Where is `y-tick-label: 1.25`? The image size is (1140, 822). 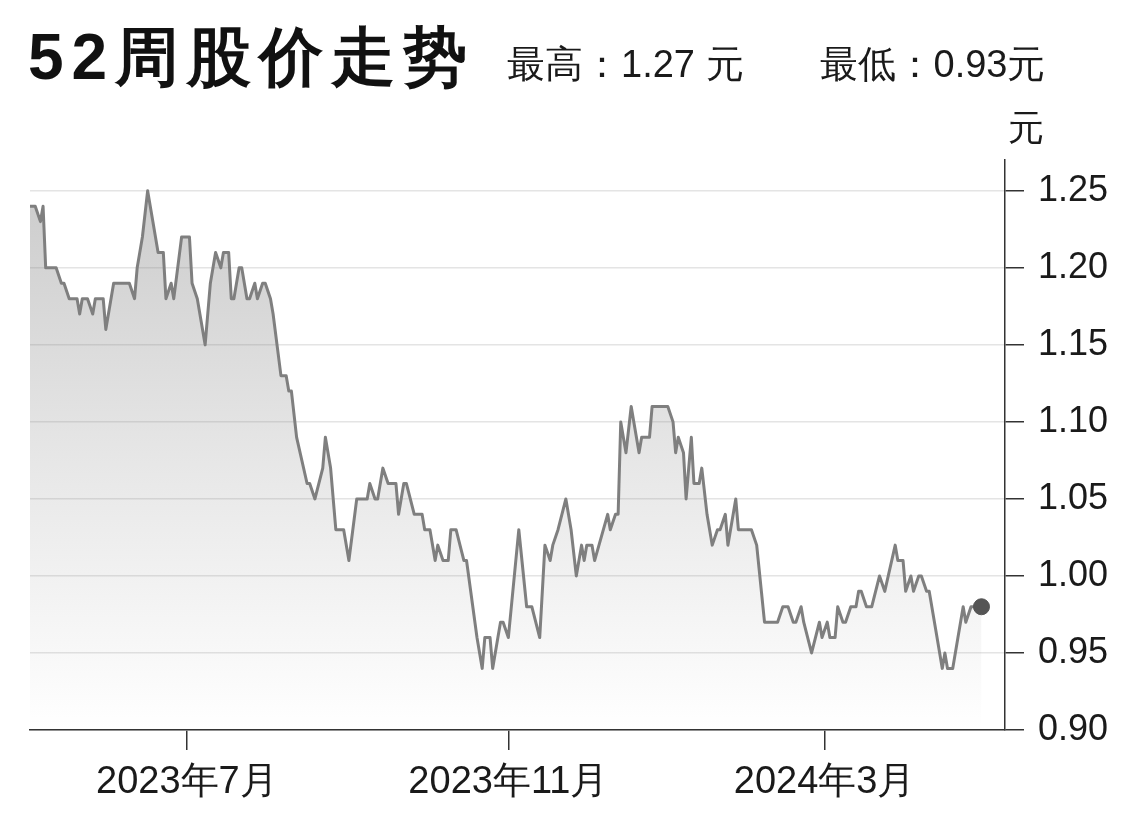
y-tick-label: 1.25 is located at coordinates (1073, 188).